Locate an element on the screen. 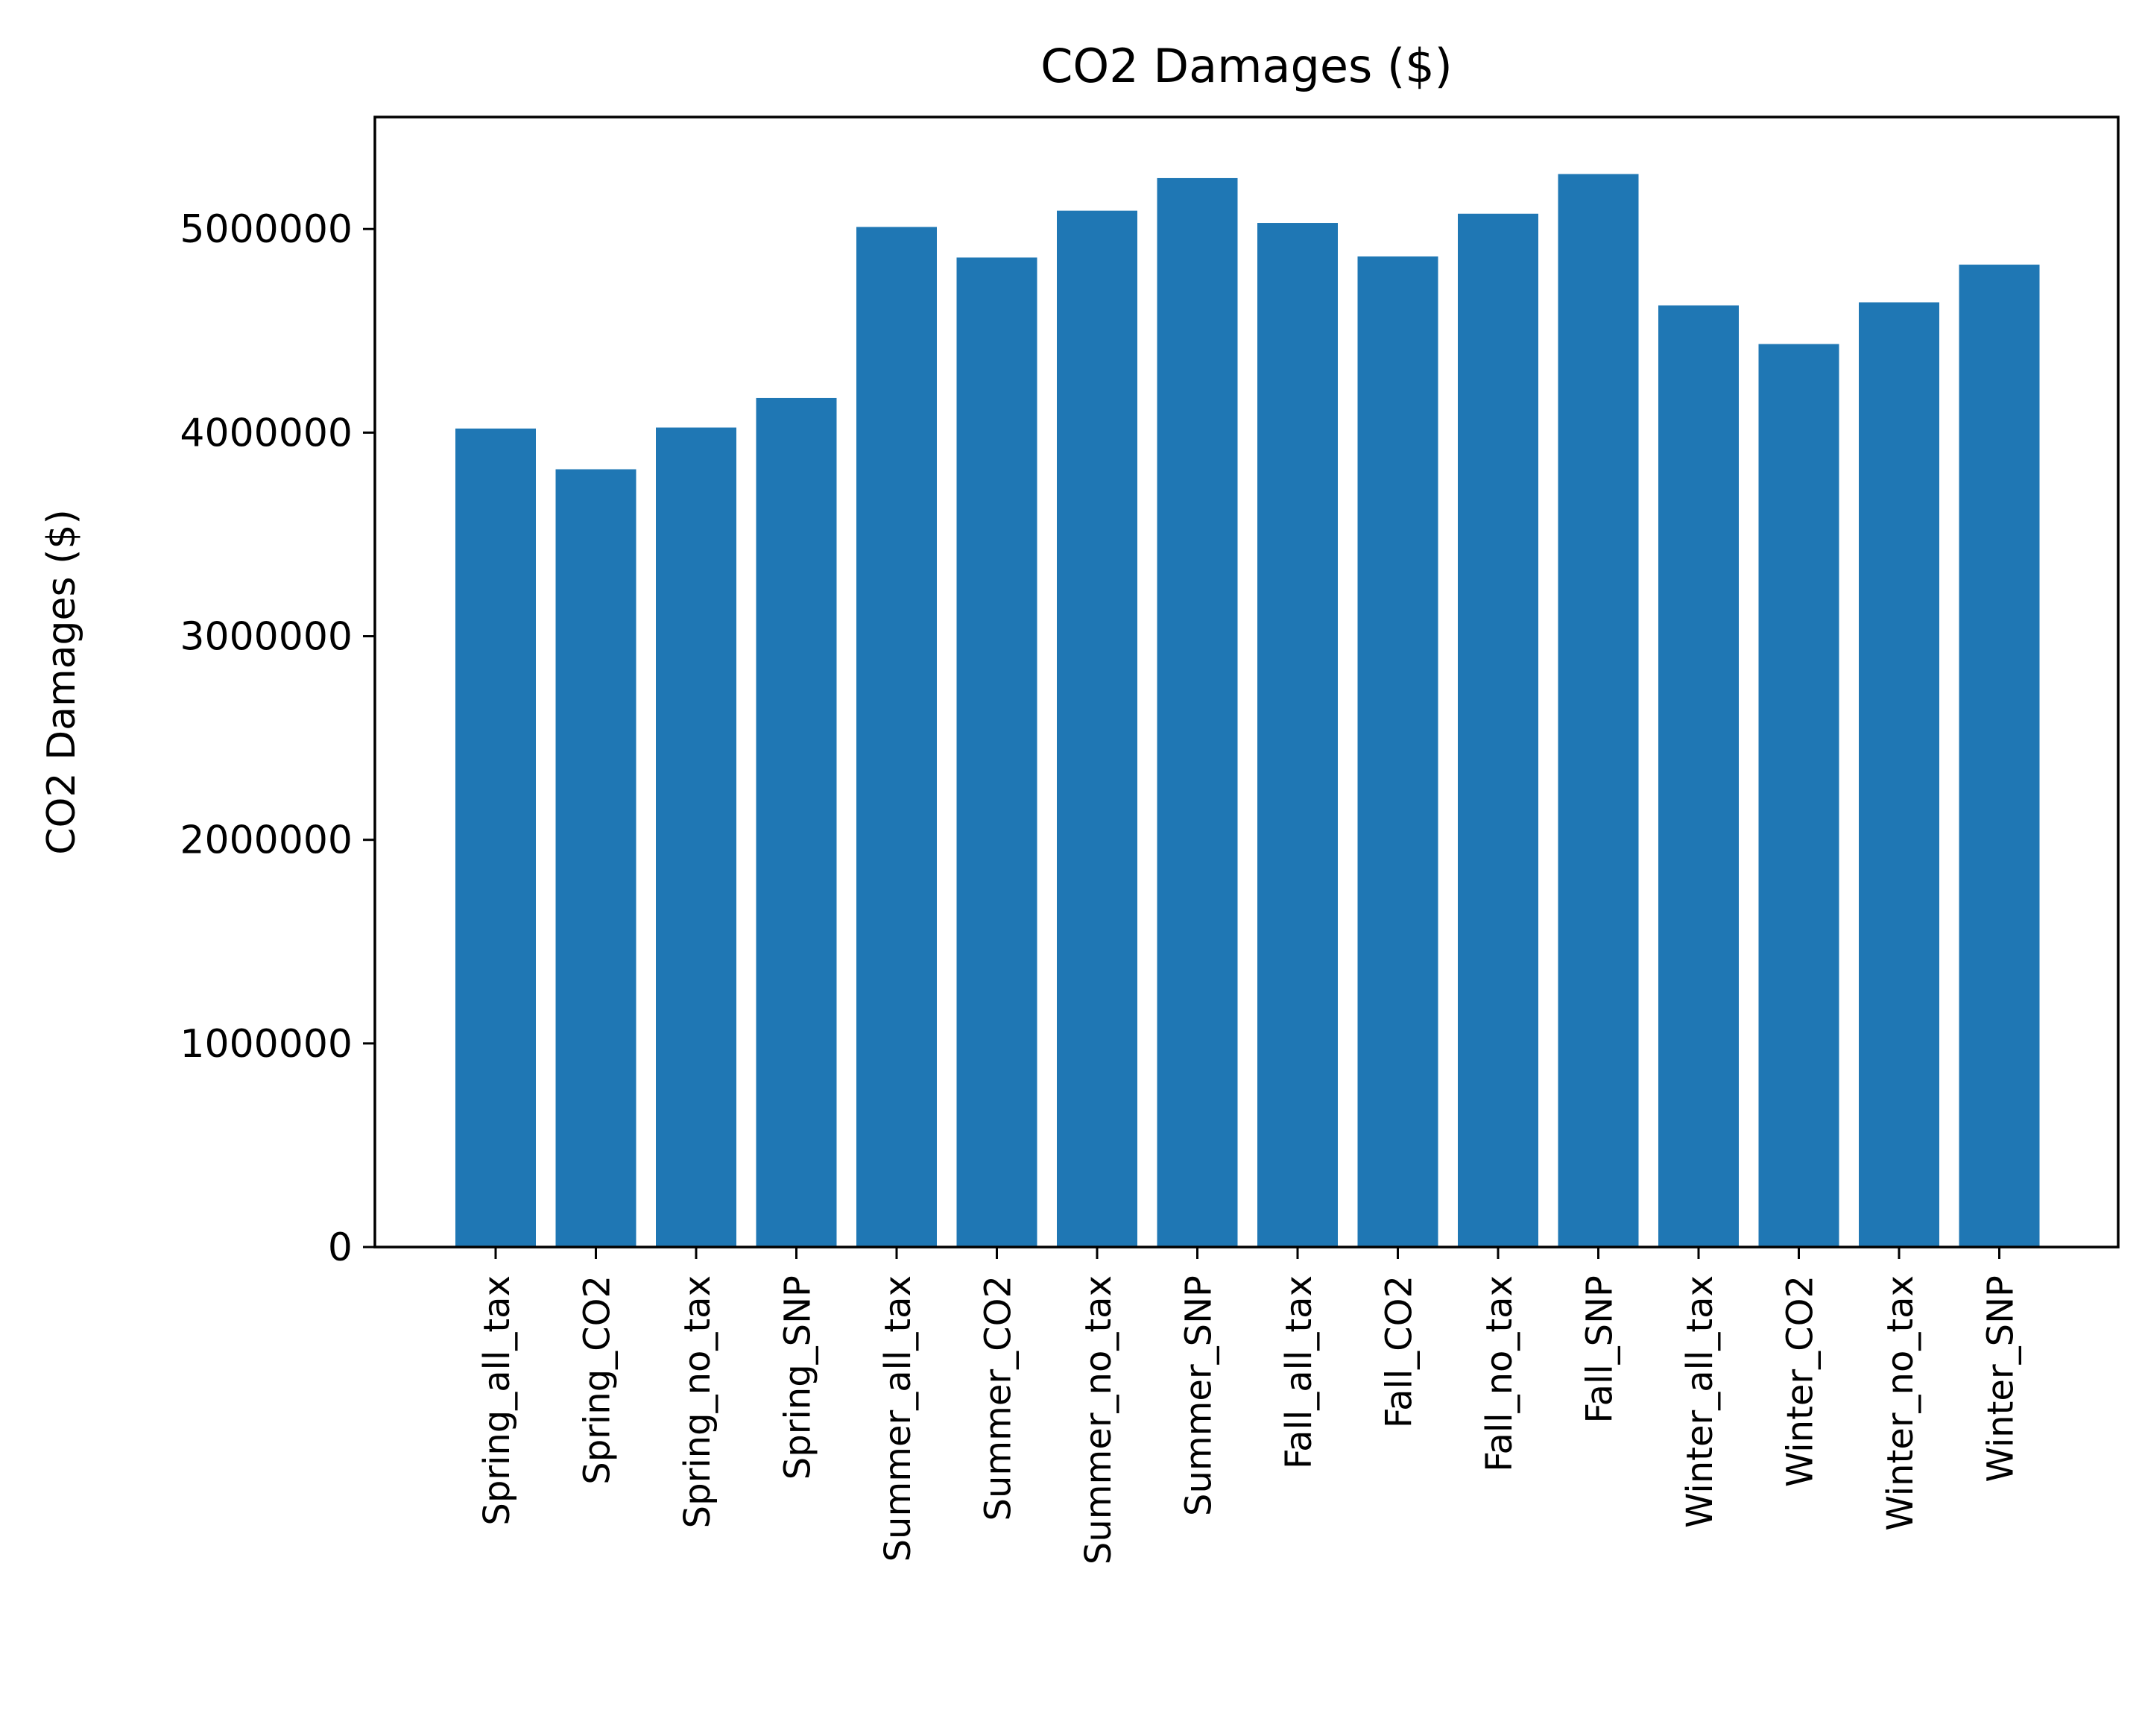 This screenshot has height=1736, width=2145. y-tick-label: 5000000 is located at coordinates (266, 230).